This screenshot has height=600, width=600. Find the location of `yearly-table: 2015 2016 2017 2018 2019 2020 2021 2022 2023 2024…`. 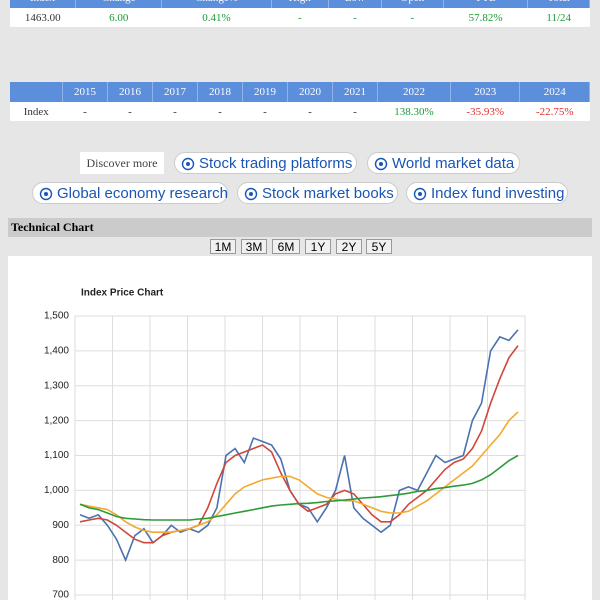

yearly-table: 2015 2016 2017 2018 2019 2020 2021 2022 2023 2024… is located at coordinates (300, 101).